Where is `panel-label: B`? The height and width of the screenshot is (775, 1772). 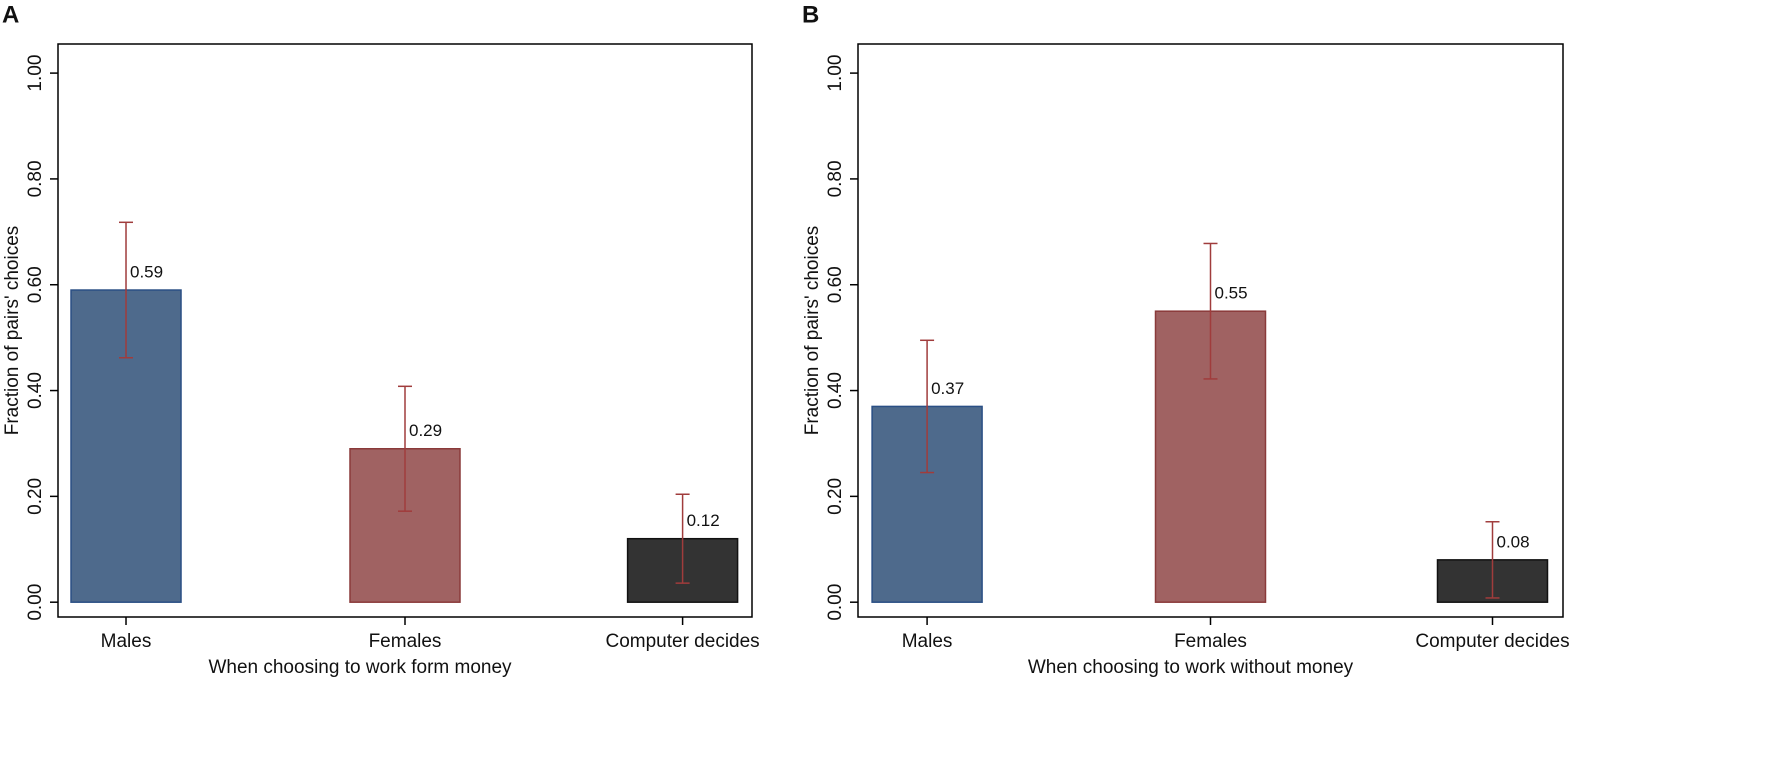
panel-label: B is located at coordinates (810, 14).